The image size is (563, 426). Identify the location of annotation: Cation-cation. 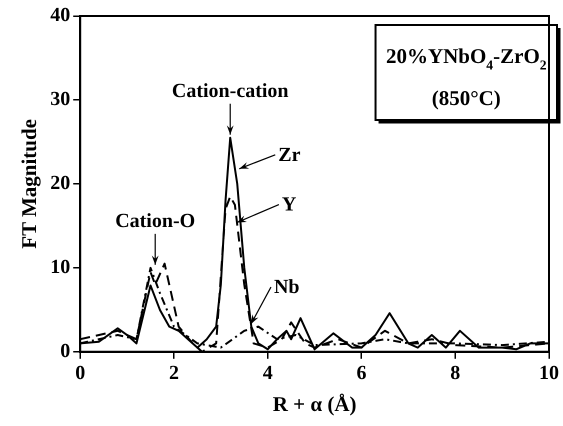
(230, 91).